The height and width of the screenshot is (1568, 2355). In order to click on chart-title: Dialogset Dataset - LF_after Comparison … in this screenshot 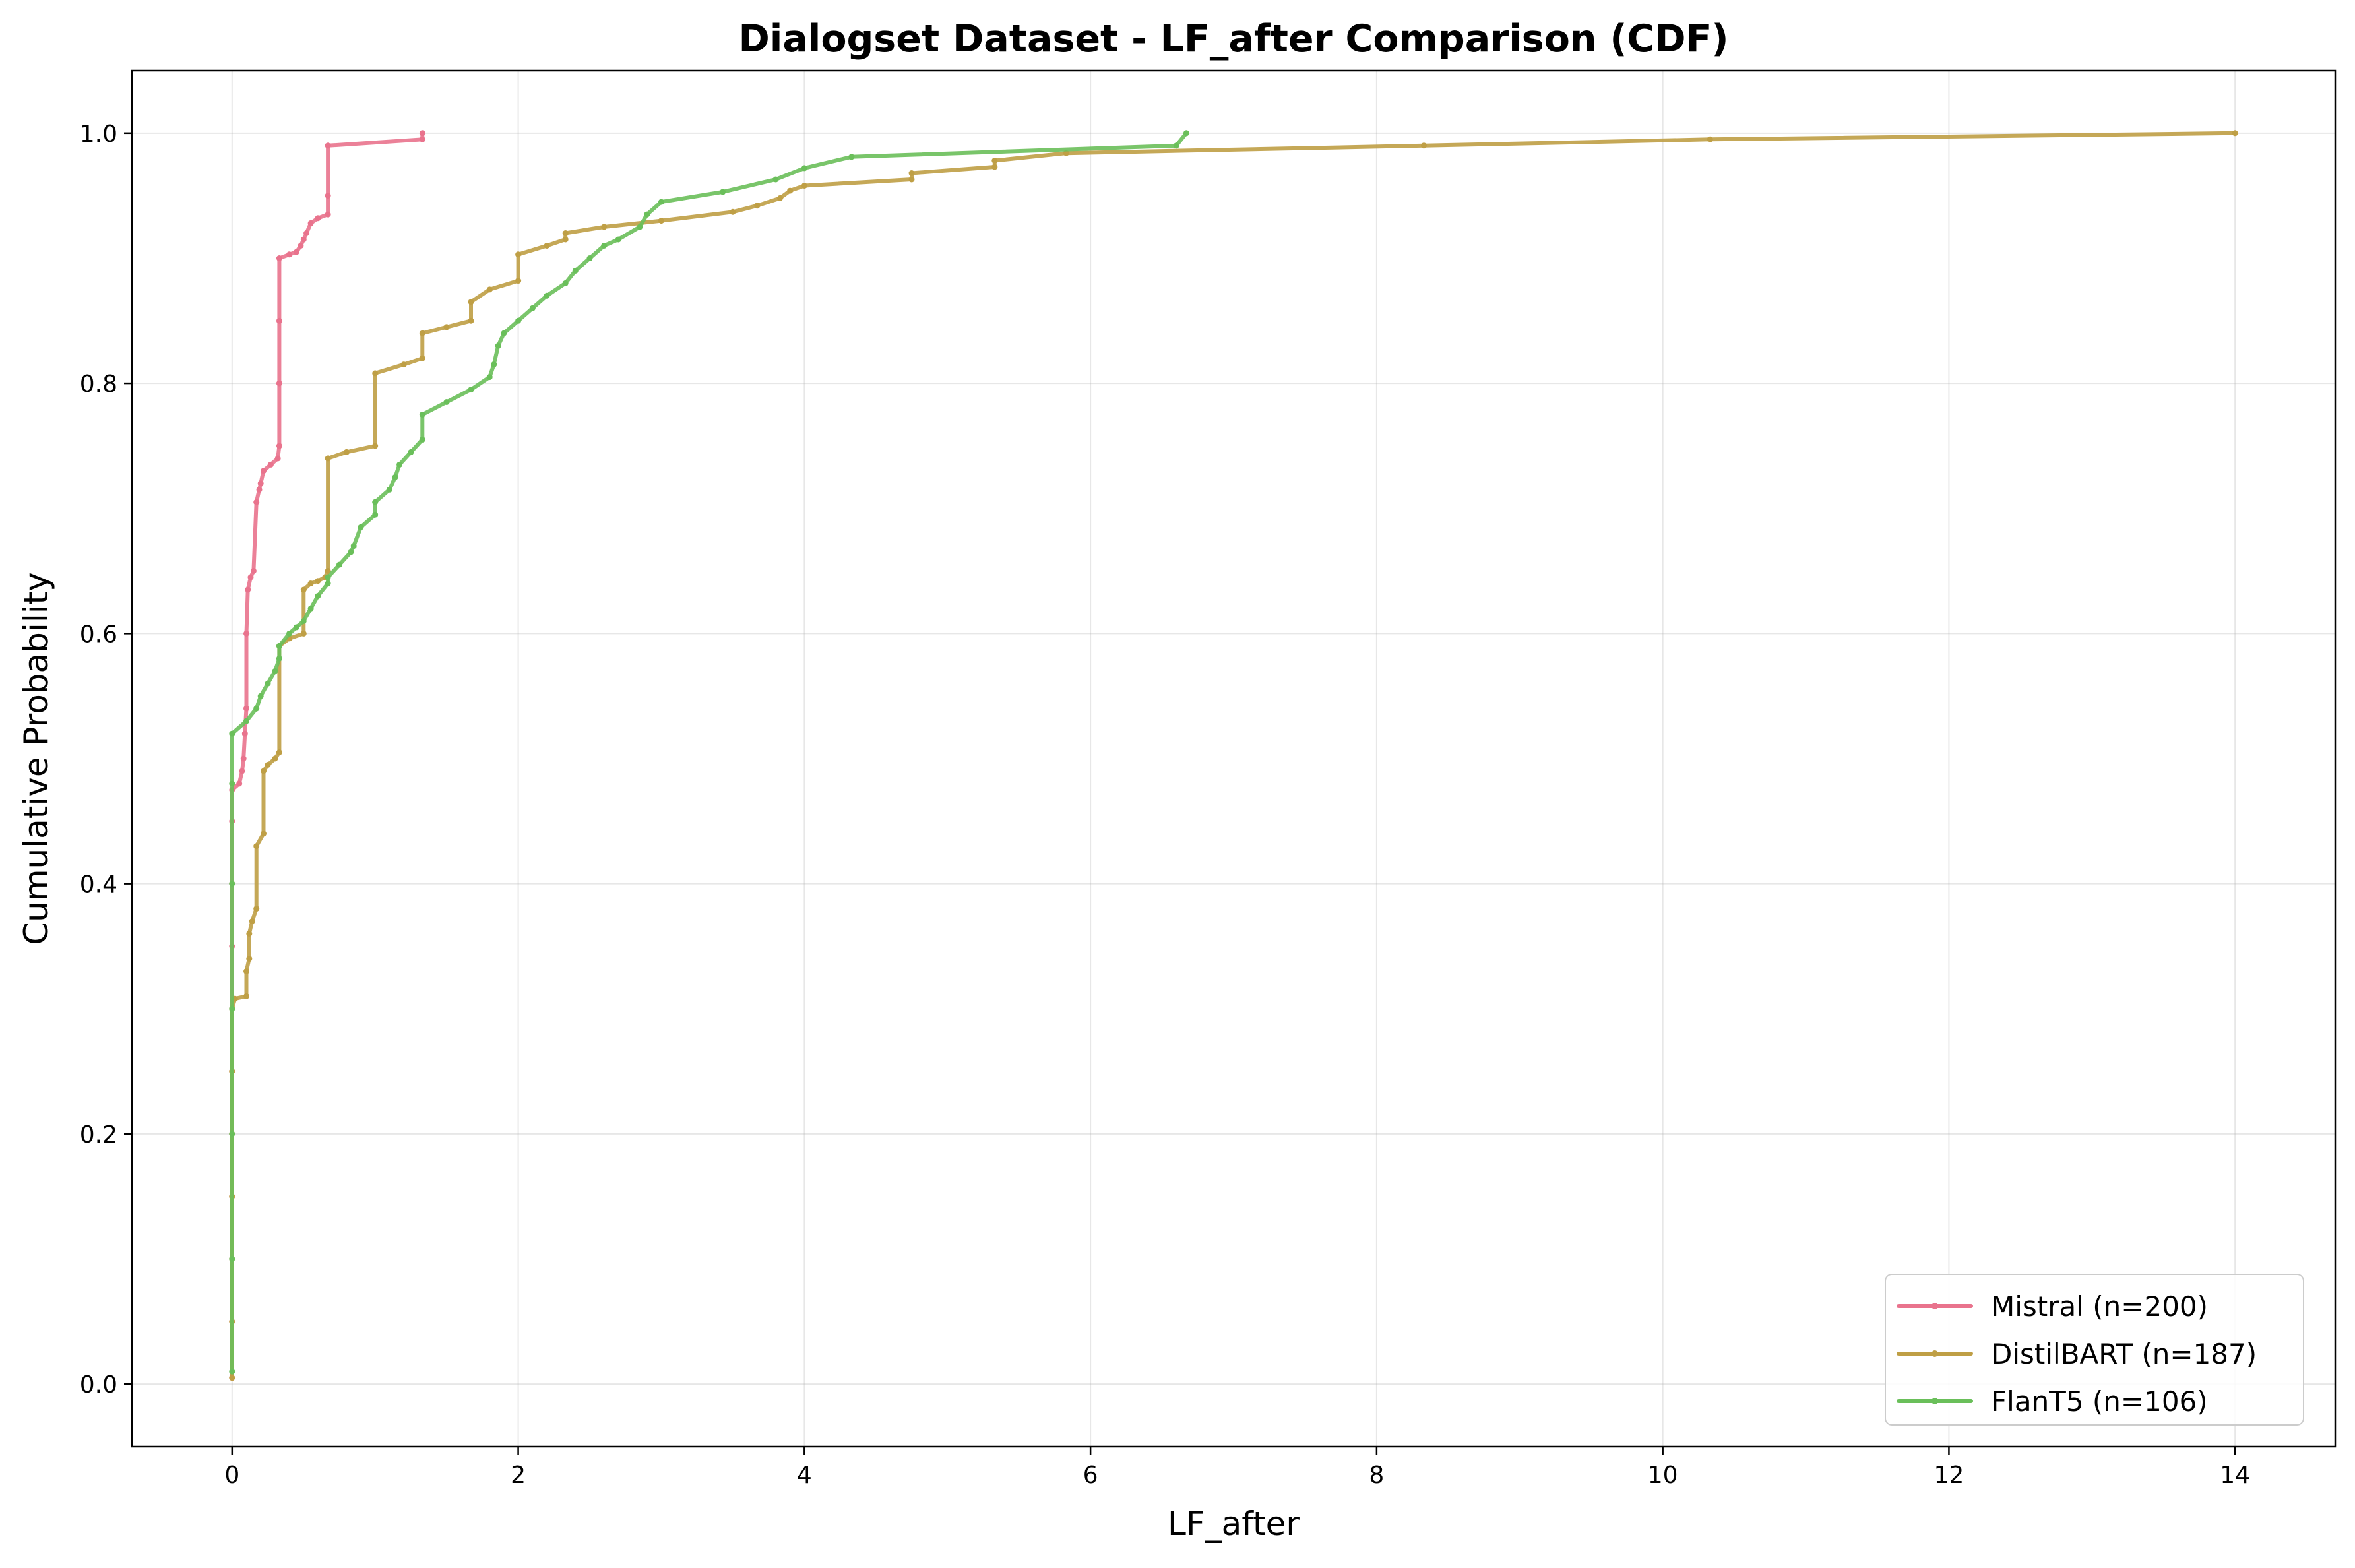, I will do `click(1233, 39)`.